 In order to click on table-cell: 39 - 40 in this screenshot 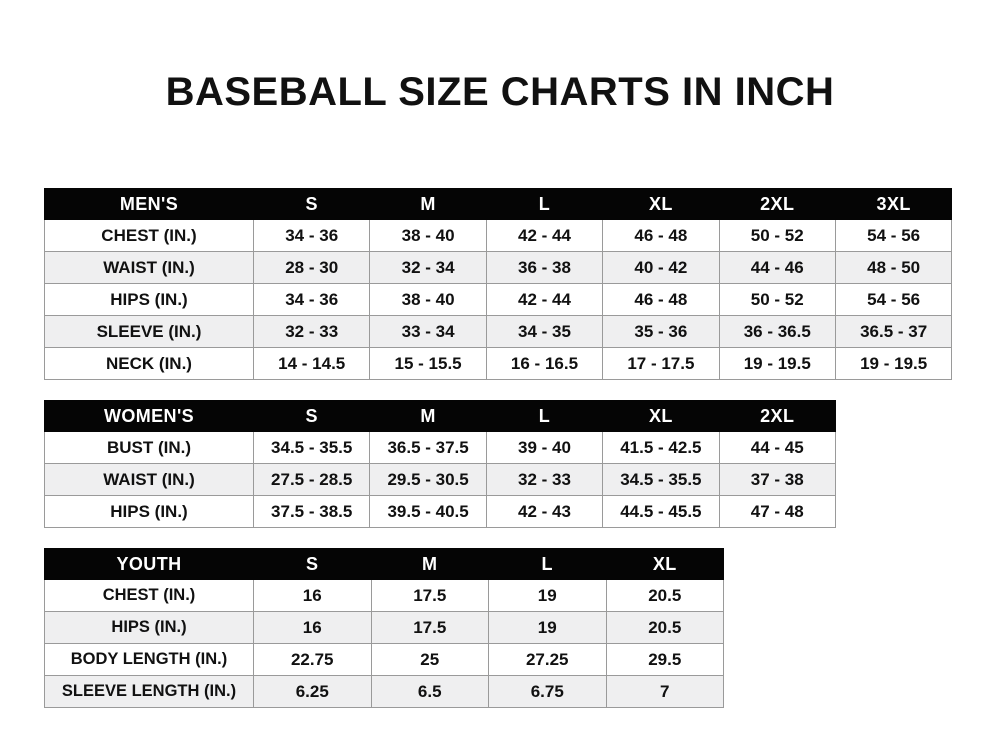, I will do `click(544, 447)`.